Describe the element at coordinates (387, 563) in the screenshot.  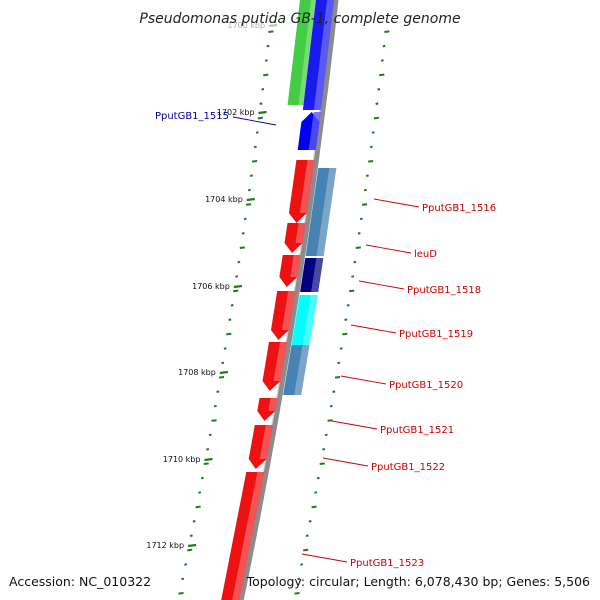
I see `gene-label-text: PputGB1_1523` at that location.